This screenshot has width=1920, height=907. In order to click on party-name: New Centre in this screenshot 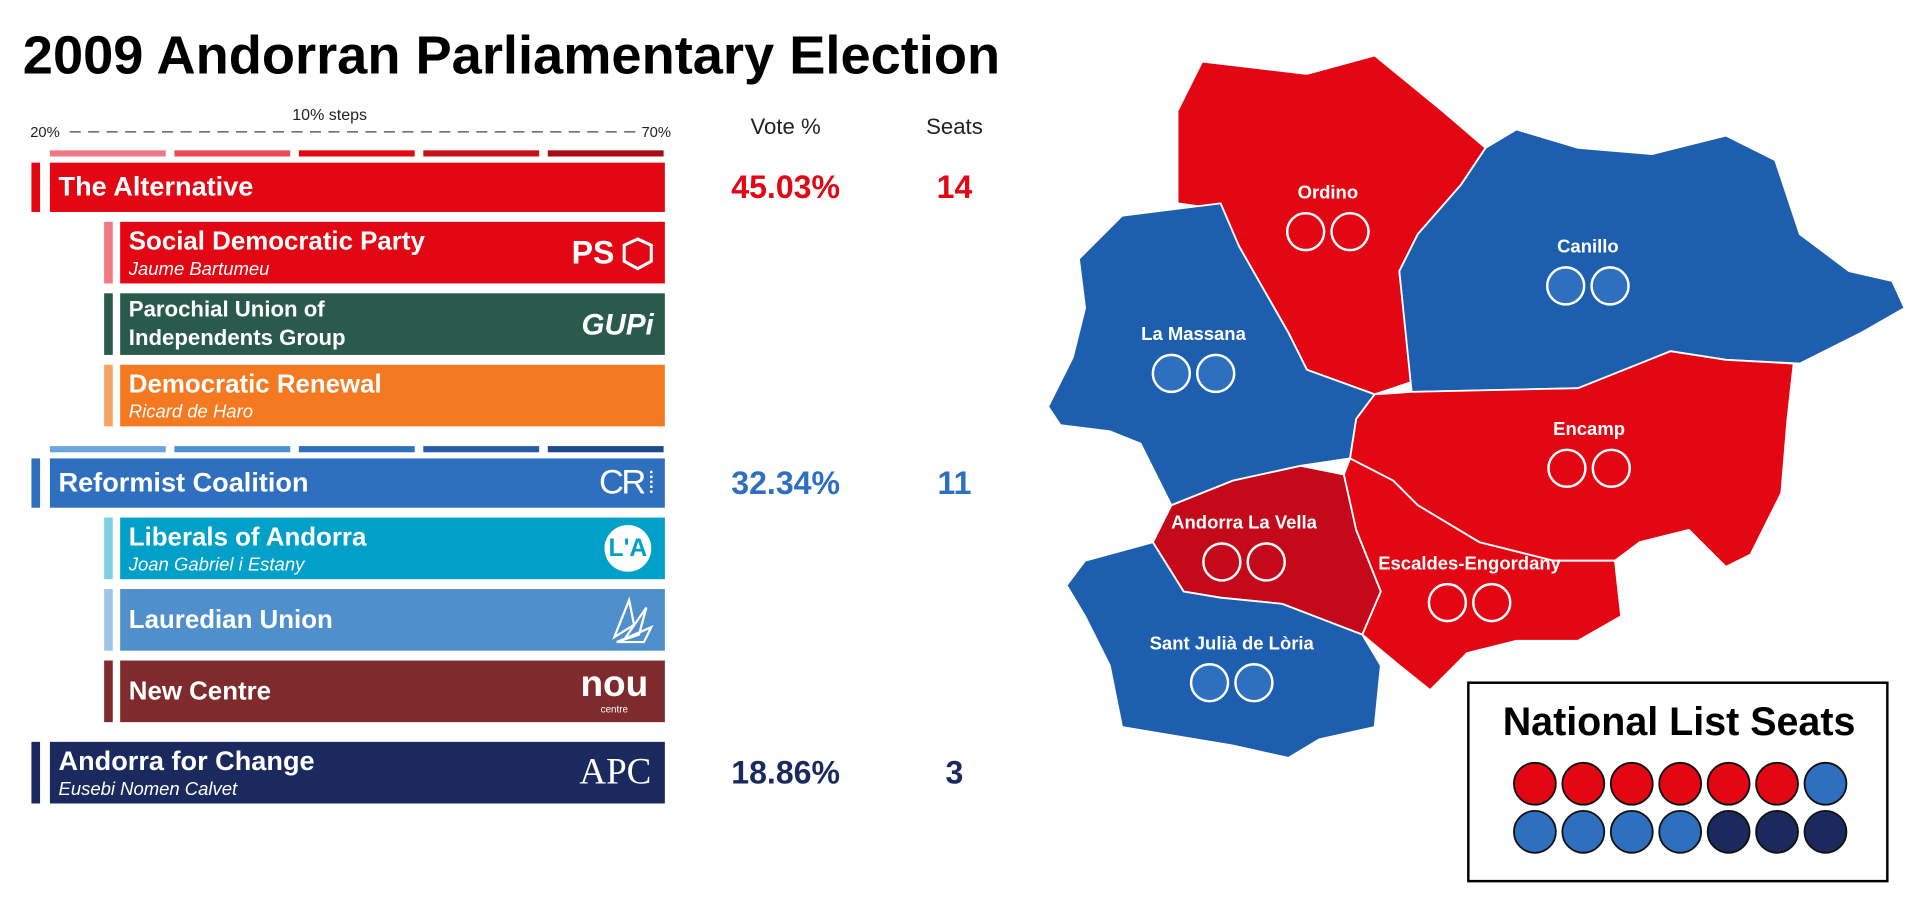, I will do `click(200, 691)`.